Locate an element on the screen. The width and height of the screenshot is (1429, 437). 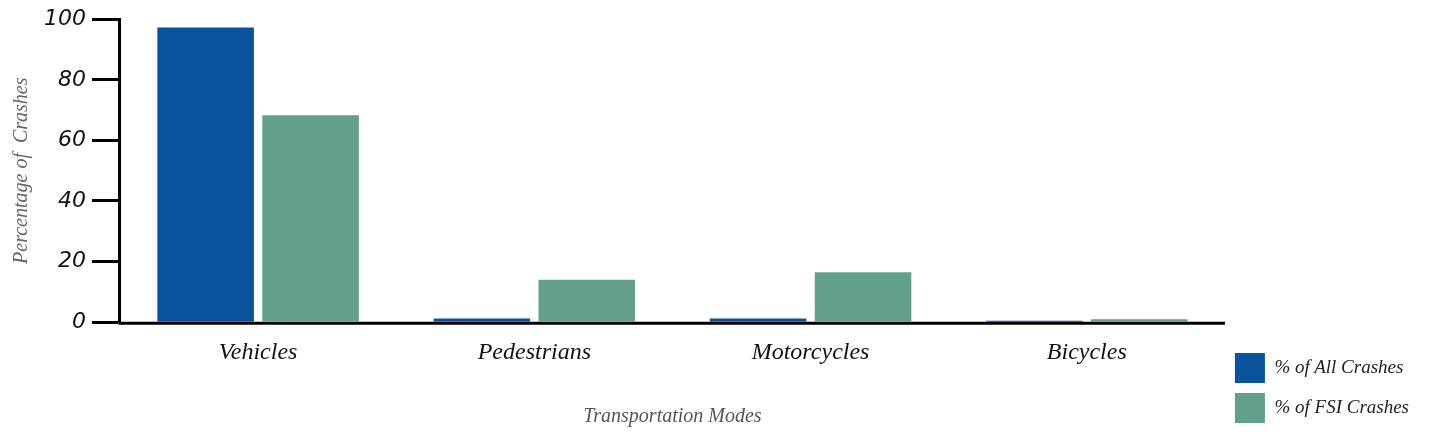
y-tick-label: 0 is located at coordinates (78, 320).